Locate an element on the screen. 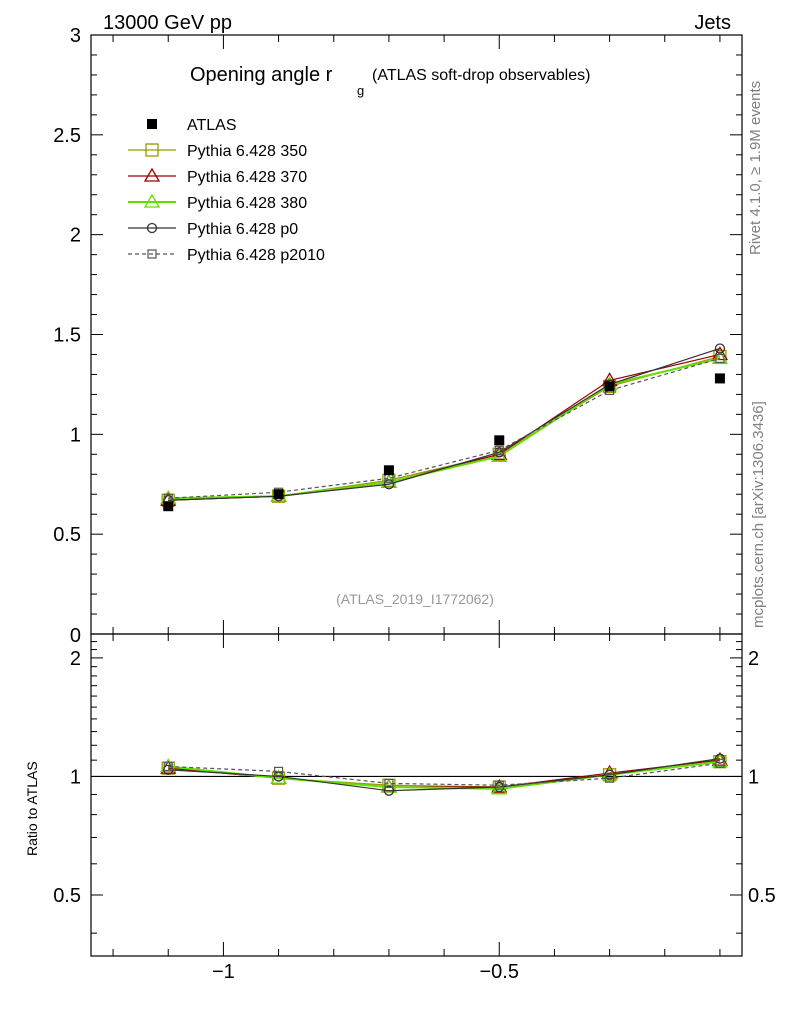  legend-label-4: Pythia 6.428 p2010 is located at coordinates (256, 255).